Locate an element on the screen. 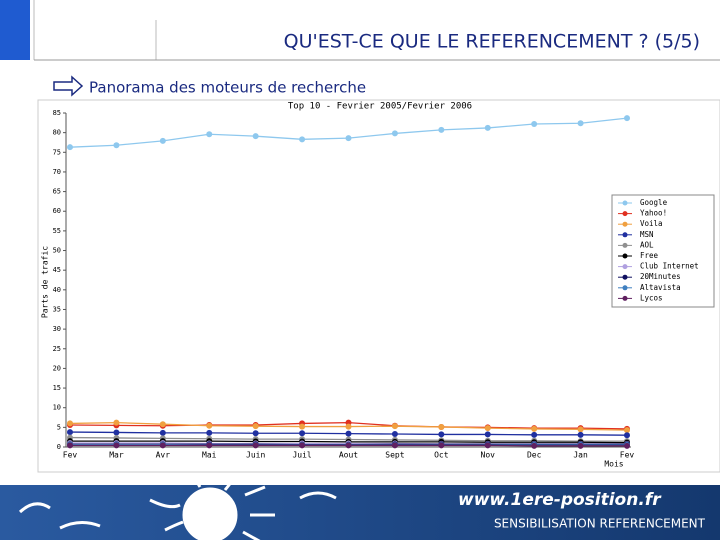 Image resolution: width=720 pixels, height=544 pixels. y-tick-label: 65 is located at coordinates (57, 192).